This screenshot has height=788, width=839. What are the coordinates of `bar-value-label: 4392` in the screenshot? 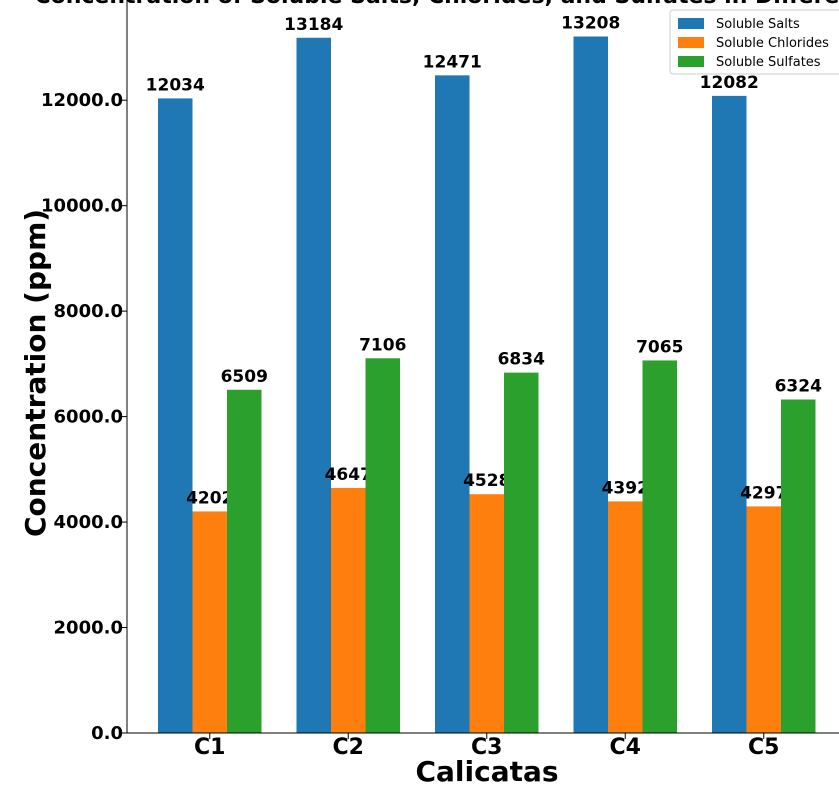 It's located at (625, 488).